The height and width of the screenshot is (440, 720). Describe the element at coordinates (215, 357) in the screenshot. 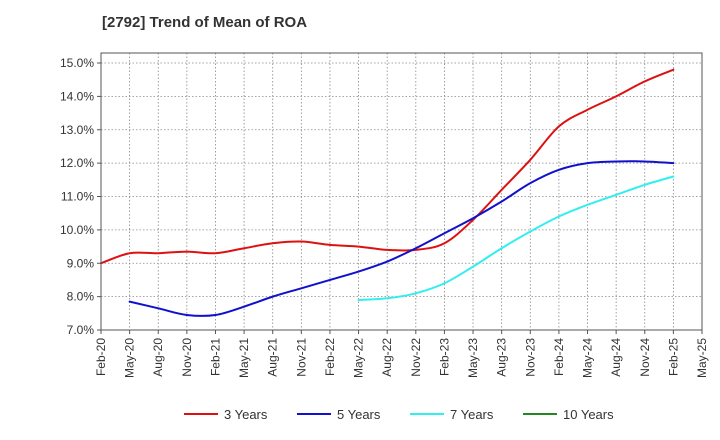

I see `x-tick-label: Feb-21` at that location.